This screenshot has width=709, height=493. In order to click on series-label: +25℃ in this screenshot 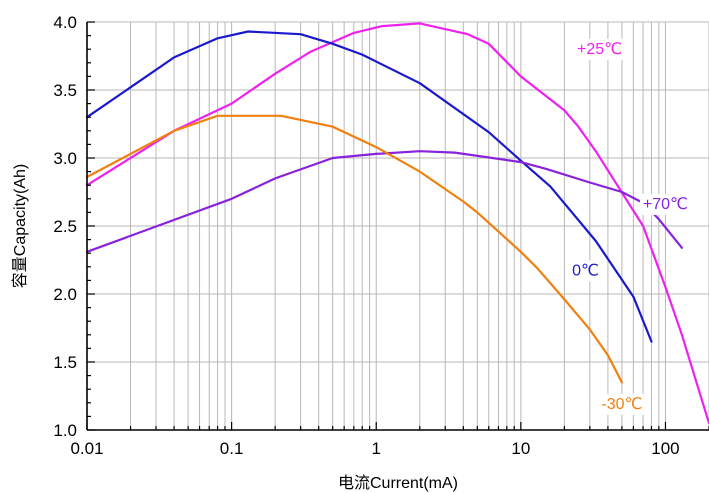, I will do `click(599, 49)`.